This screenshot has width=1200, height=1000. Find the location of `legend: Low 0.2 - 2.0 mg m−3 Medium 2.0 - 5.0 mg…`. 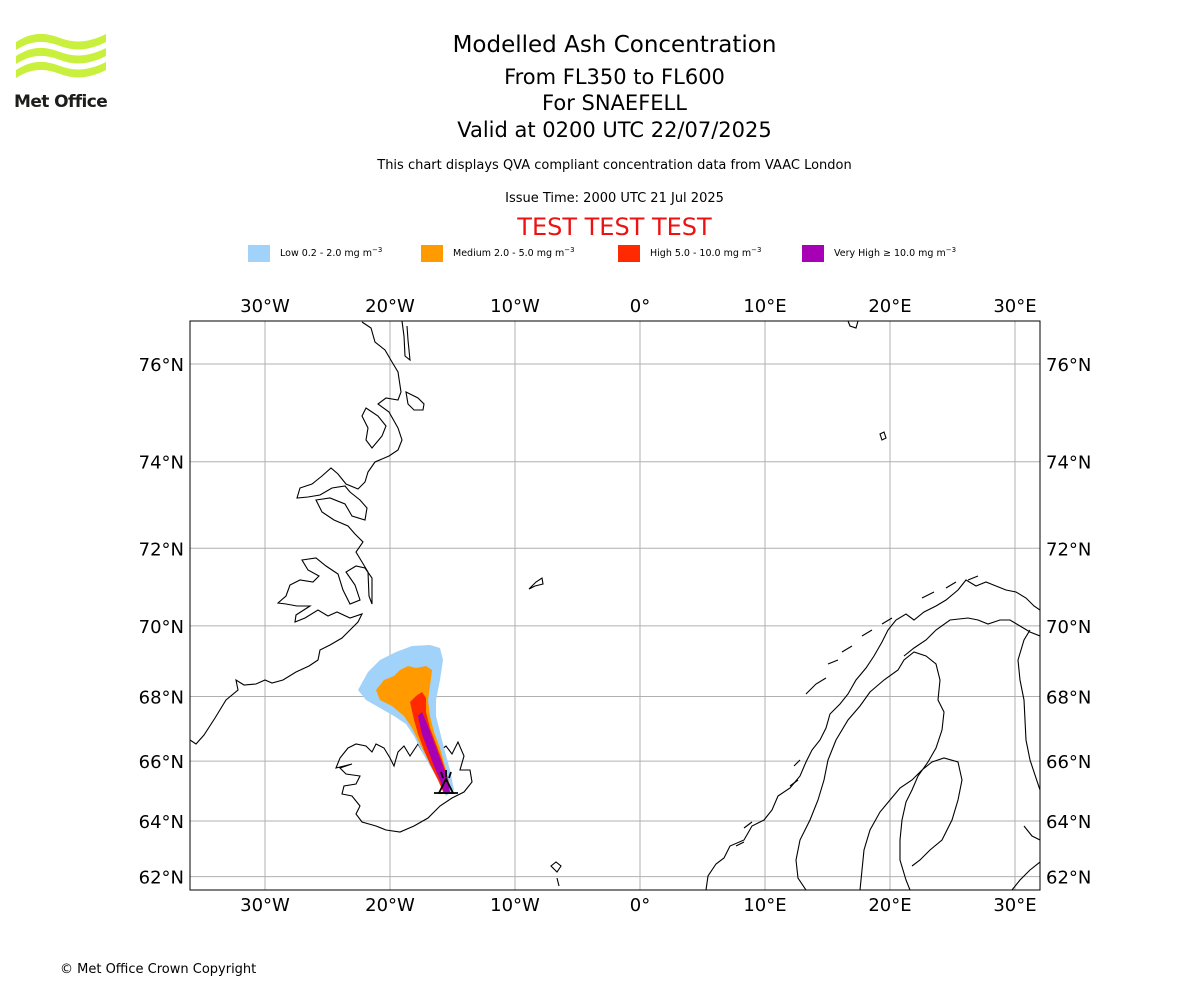

legend: Low 0.2 - 2.0 mg m−3 Medium 2.0 - 5.0 mg… is located at coordinates (600, 254).